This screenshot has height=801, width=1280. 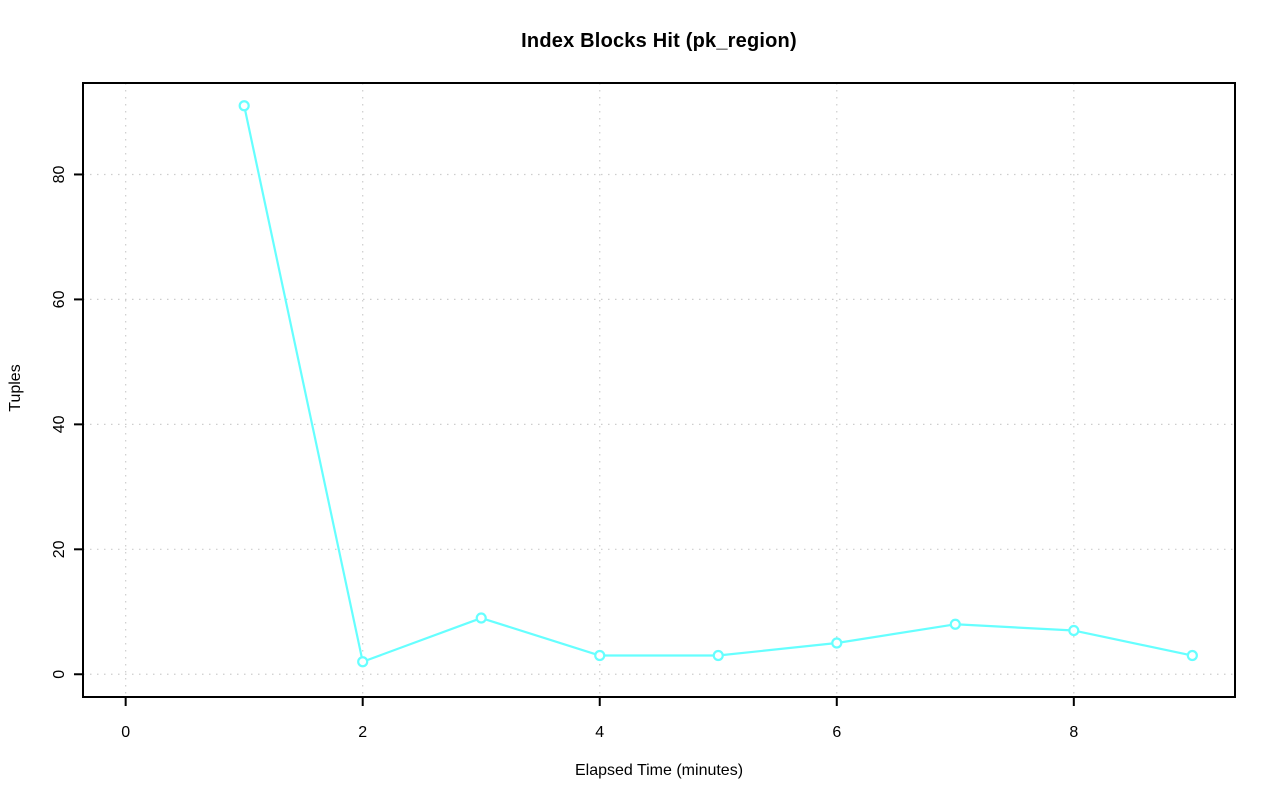 What do you see at coordinates (836, 732) in the screenshot?
I see `x-tick-label: 6` at bounding box center [836, 732].